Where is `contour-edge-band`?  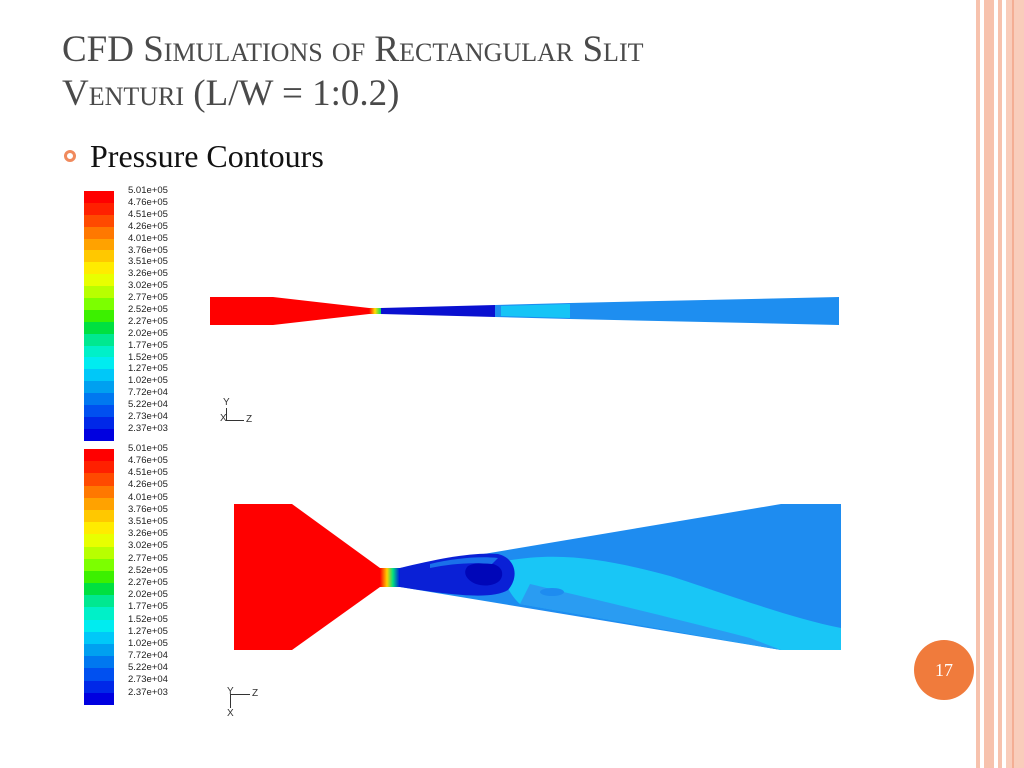 contour-edge-band is located at coordinates (464, 562).